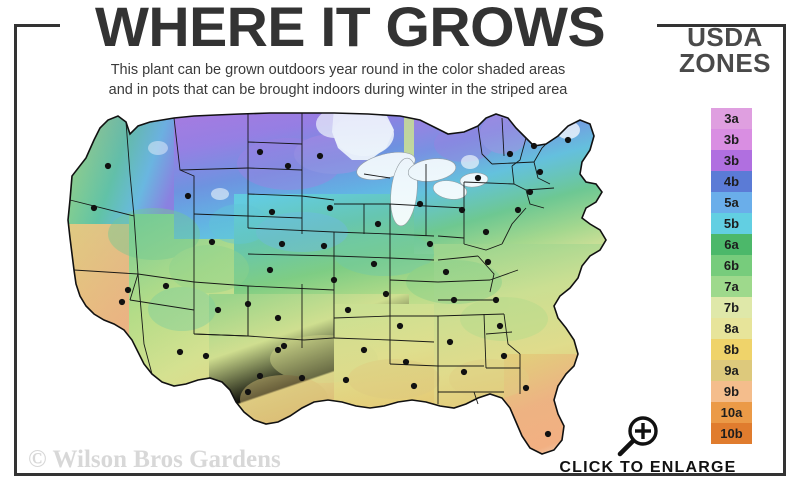 The width and height of the screenshot is (800, 500). What do you see at coordinates (638, 436) in the screenshot?
I see `magnifier-plus-icon` at bounding box center [638, 436].